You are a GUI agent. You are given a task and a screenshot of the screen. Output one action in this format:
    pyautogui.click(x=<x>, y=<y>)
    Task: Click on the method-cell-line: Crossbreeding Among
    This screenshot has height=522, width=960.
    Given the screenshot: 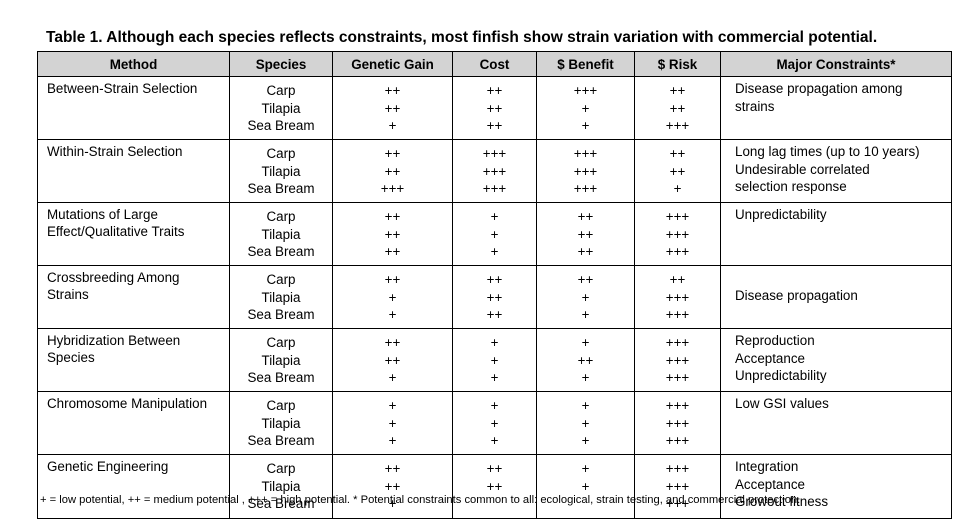 What is the action you would take?
    pyautogui.click(x=113, y=277)
    